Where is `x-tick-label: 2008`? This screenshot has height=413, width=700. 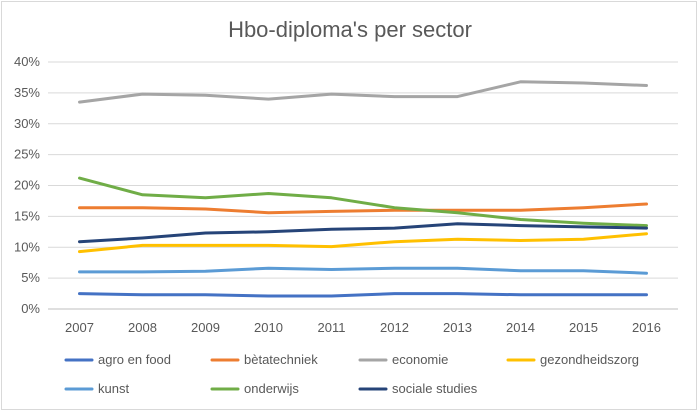 x-tick-label: 2008 is located at coordinates (142, 327).